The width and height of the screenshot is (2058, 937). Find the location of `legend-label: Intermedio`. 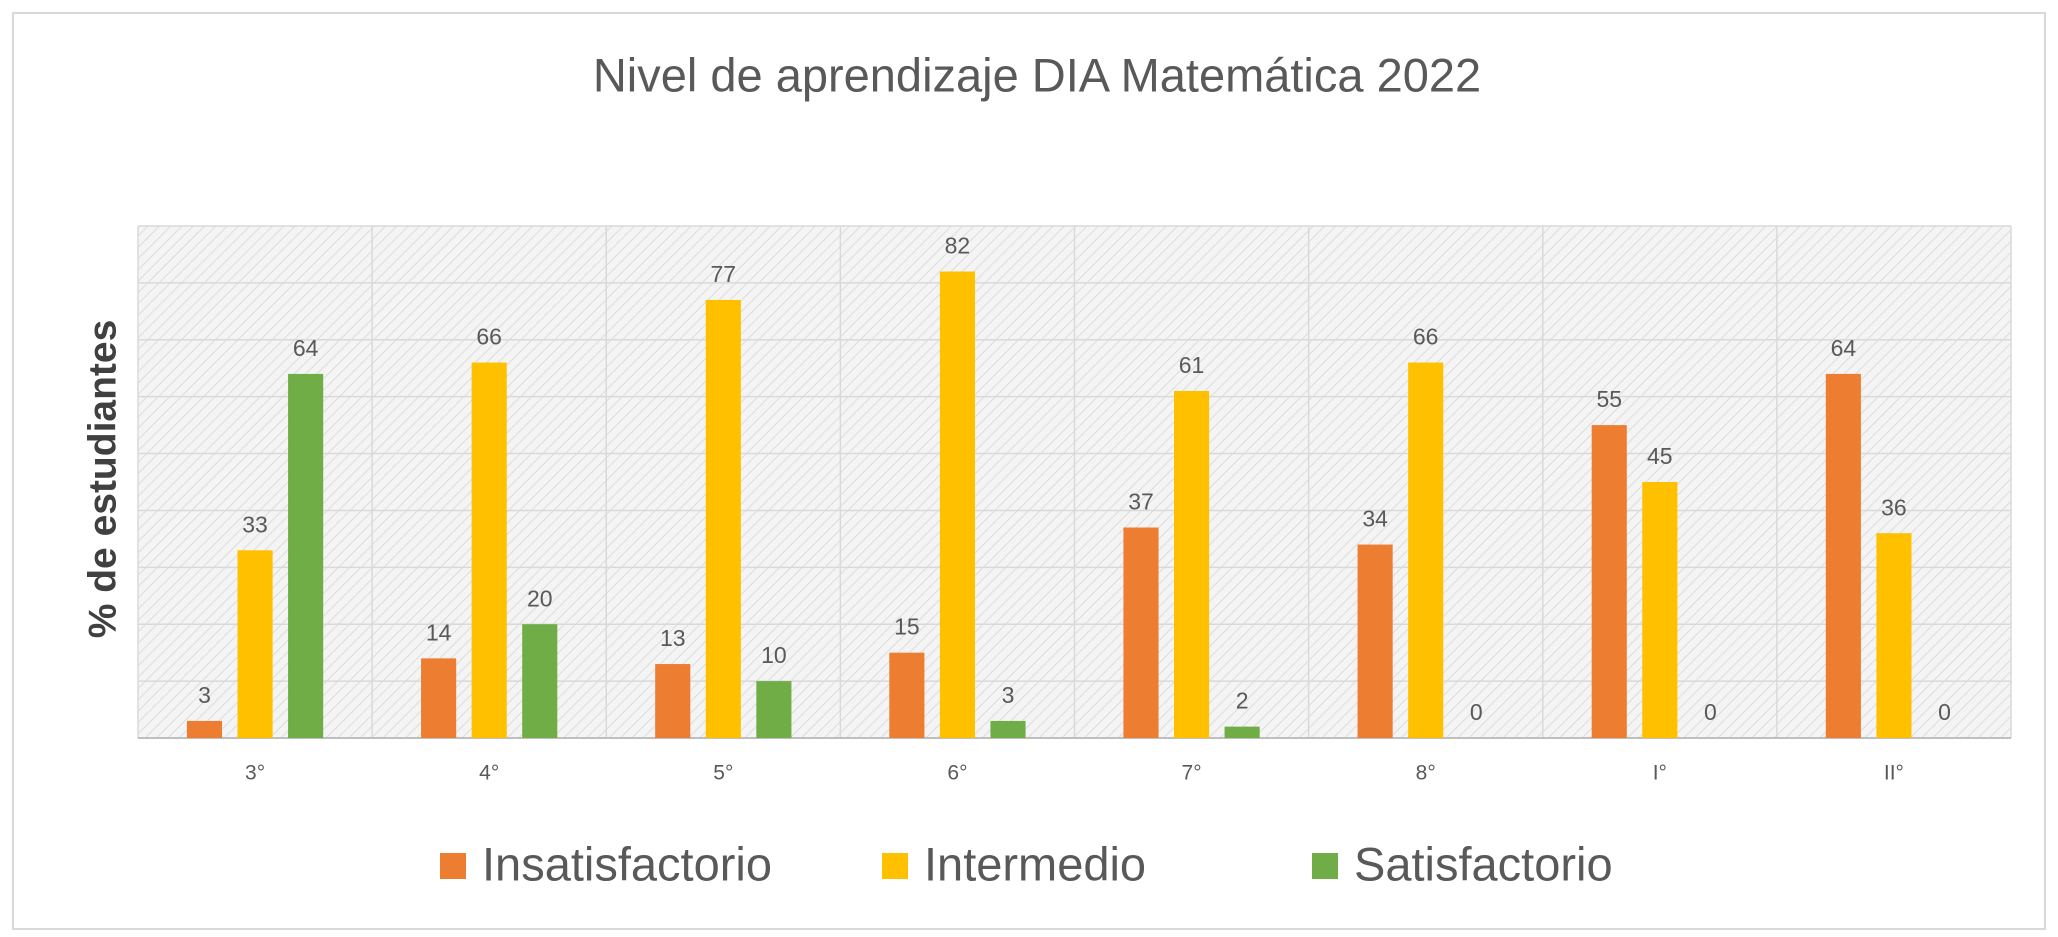

legend-label: Intermedio is located at coordinates (1035, 863).